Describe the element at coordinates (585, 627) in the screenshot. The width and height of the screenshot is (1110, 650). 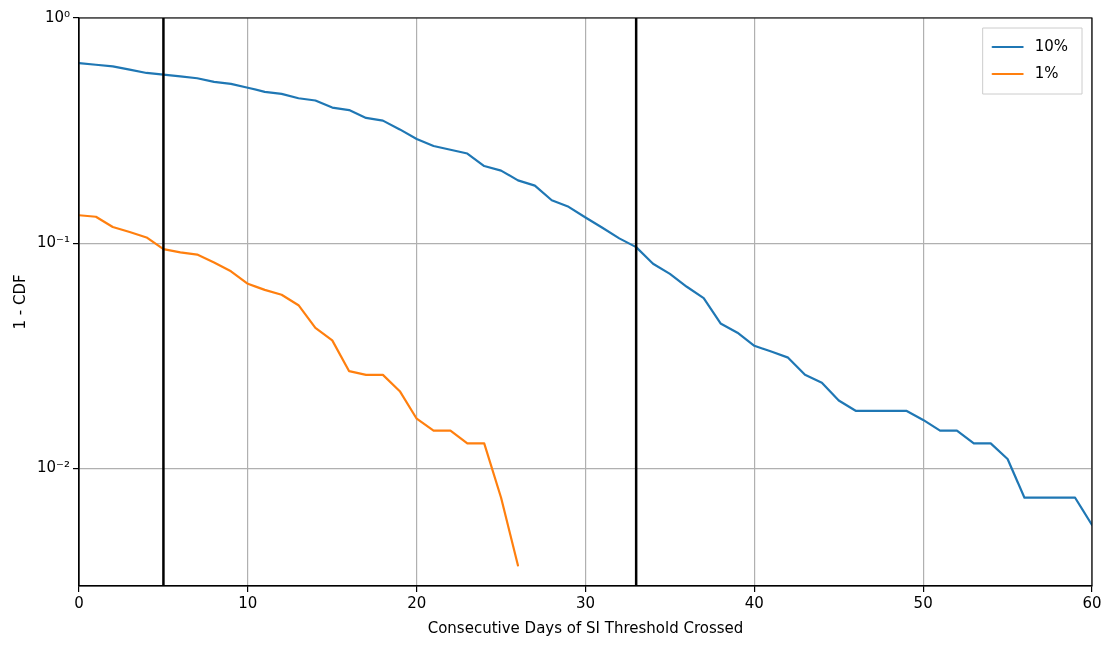
I see `x-axis-title: Consecutive Days of SI Threshold Crossed` at that location.